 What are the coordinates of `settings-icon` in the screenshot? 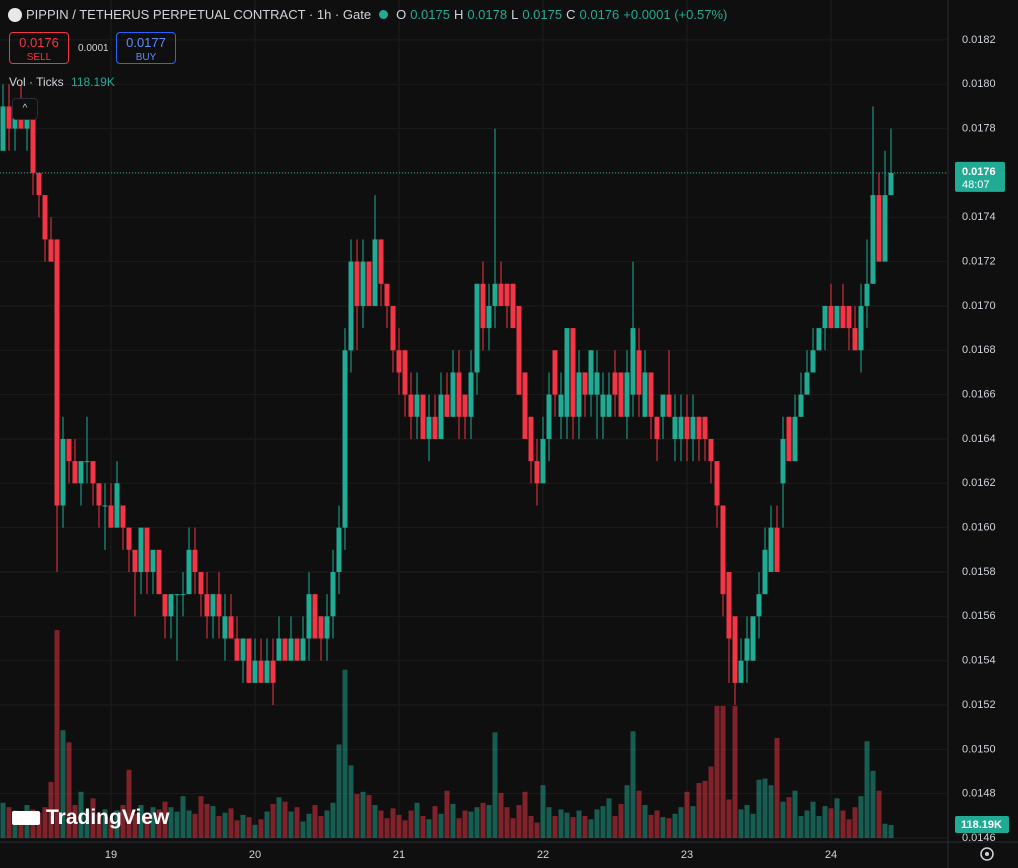 It's located at (987, 854).